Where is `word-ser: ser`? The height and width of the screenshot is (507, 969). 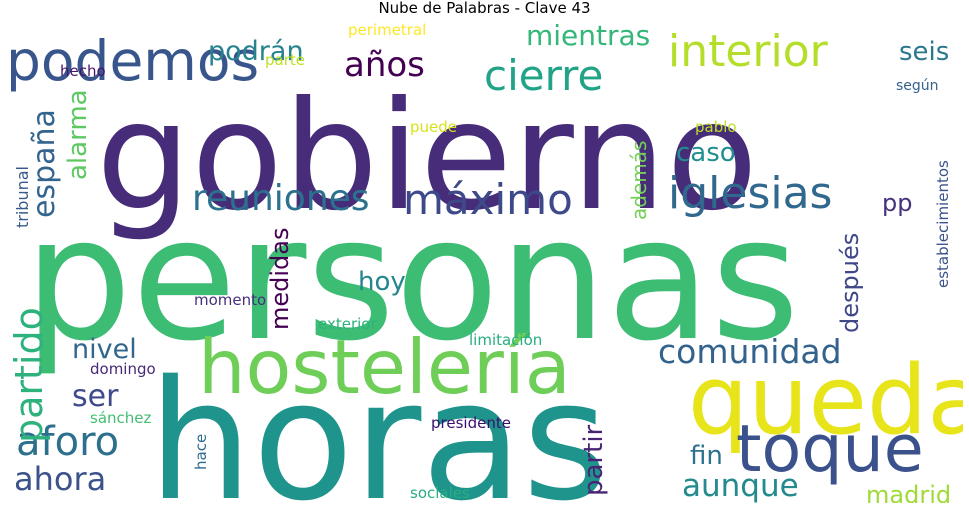 word-ser: ser is located at coordinates (95, 396).